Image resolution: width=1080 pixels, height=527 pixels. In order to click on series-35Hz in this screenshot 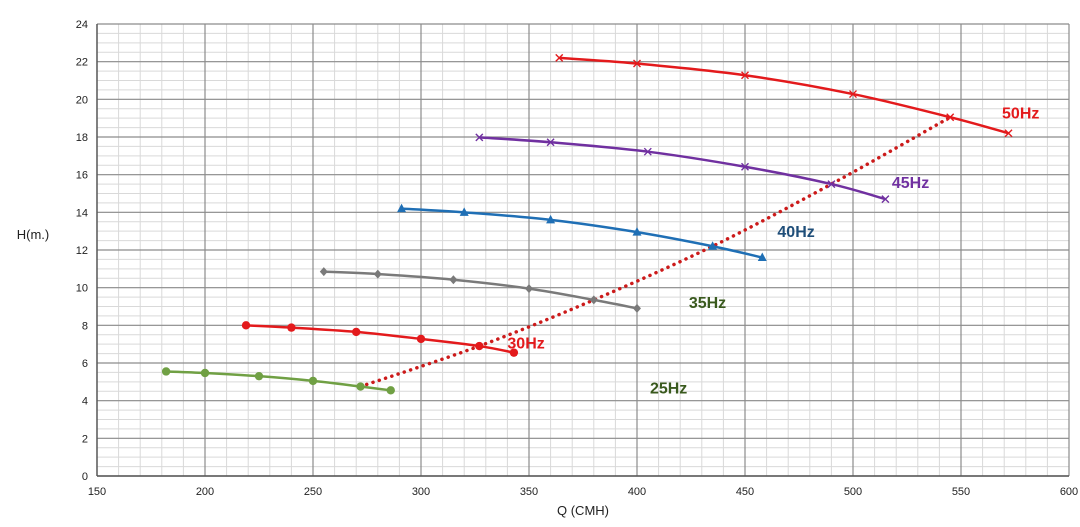, I will do `click(480, 290)`.